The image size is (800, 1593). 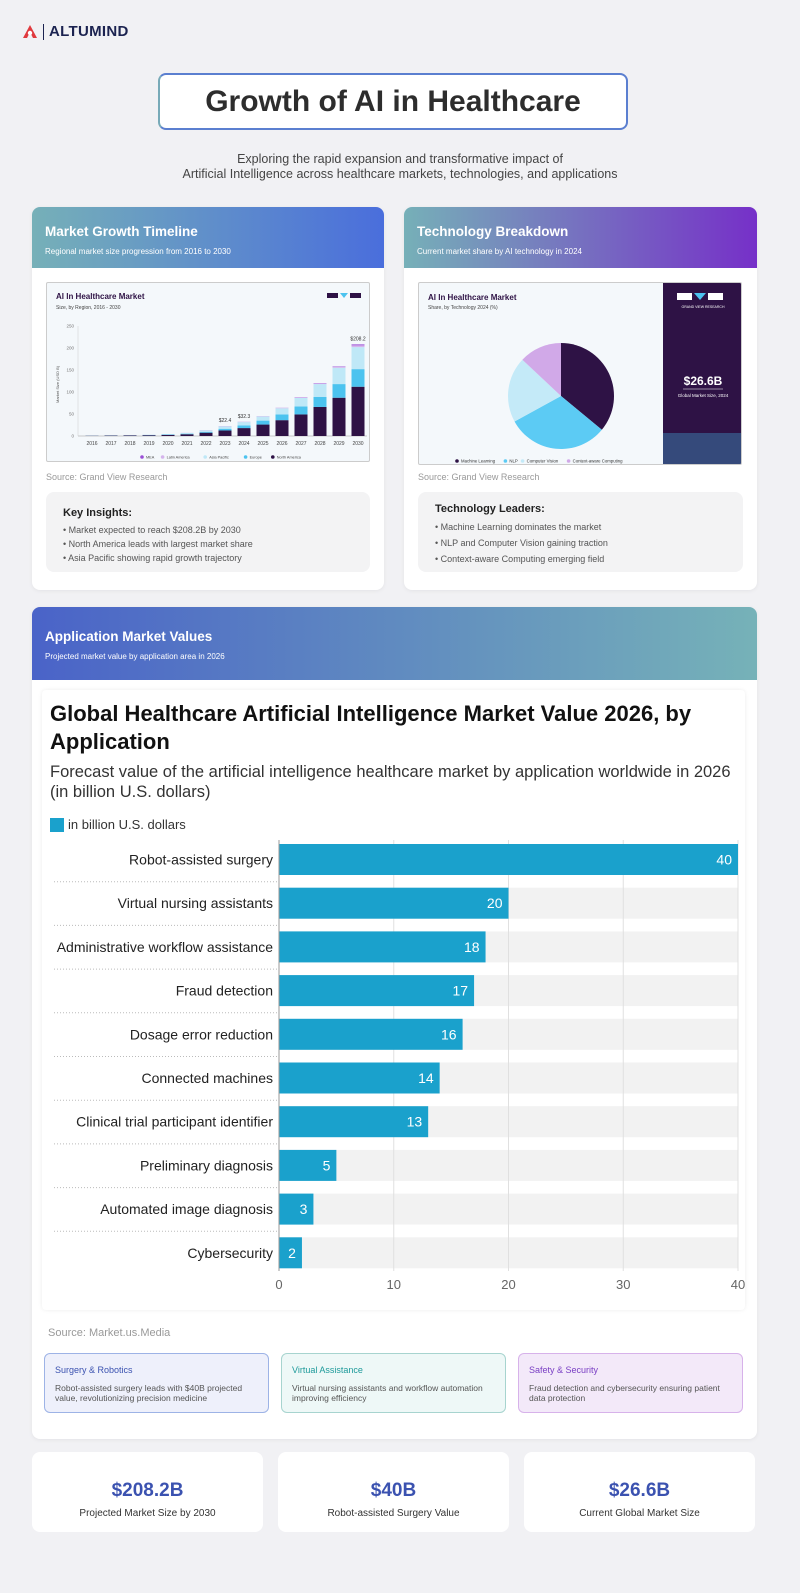 I want to click on tag-title: Surgery & Robotics, so click(x=94, y=1370).